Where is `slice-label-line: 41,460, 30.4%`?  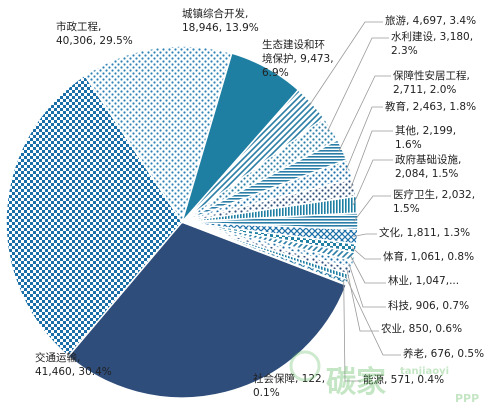
slice-label-line: 41,460, 30.4% is located at coordinates (73, 372).